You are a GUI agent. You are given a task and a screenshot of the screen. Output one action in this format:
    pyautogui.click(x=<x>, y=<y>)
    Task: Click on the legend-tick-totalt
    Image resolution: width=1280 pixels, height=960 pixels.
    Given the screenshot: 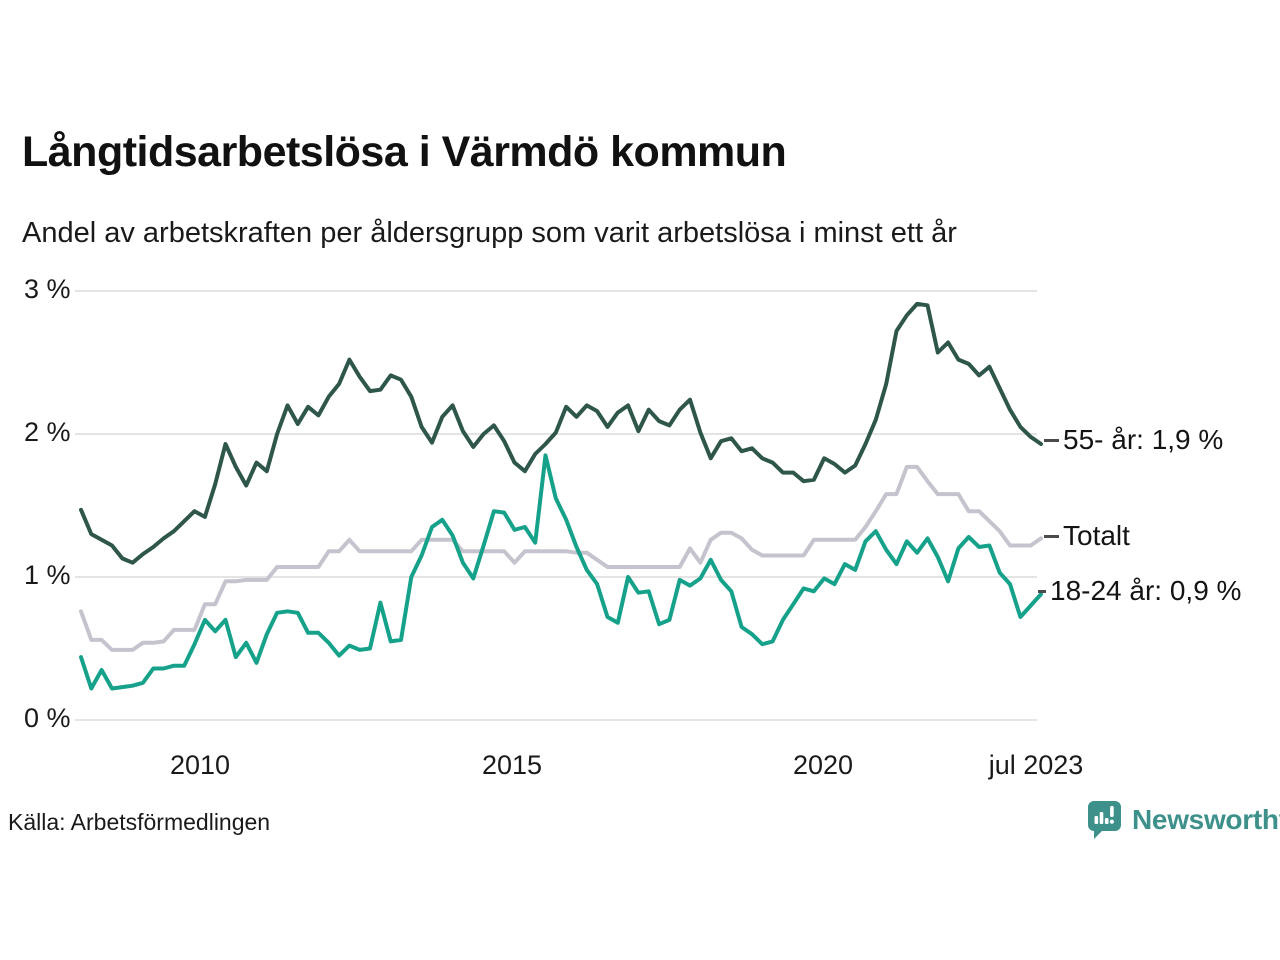 What is the action you would take?
    pyautogui.click(x=1051, y=536)
    